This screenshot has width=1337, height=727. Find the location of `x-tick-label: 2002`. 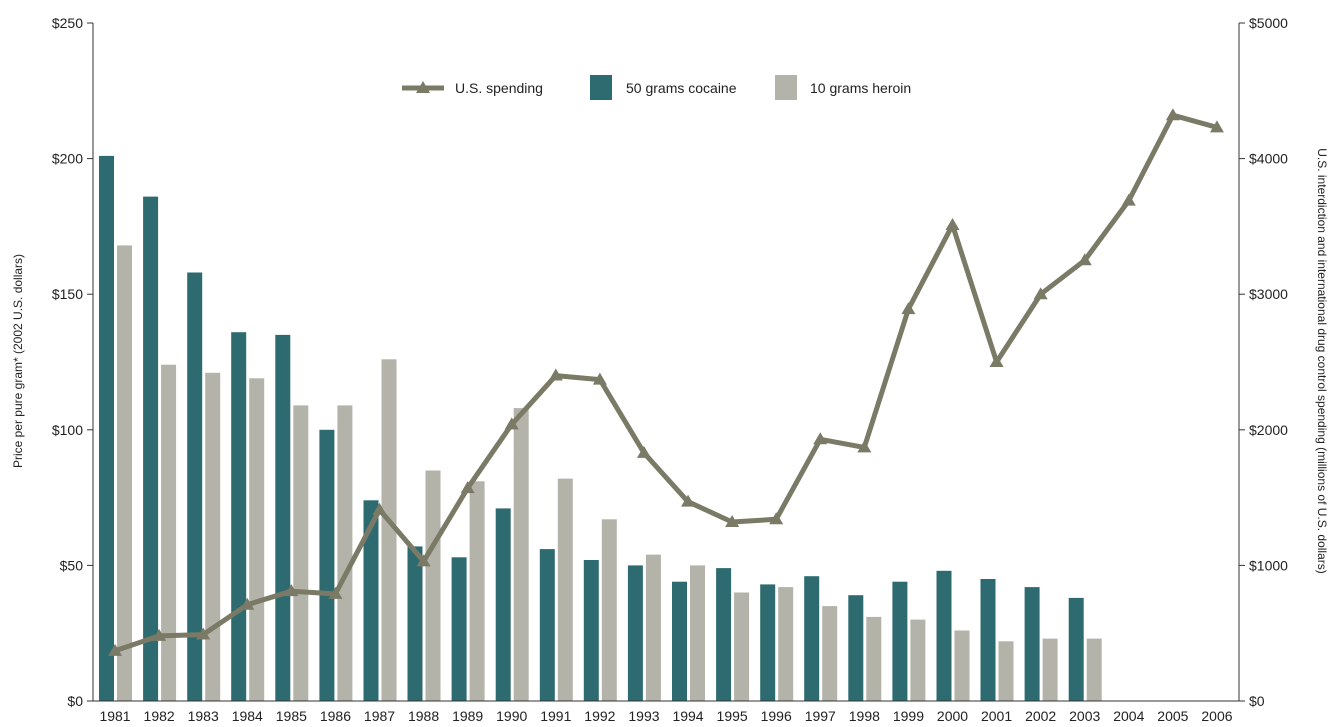

x-tick-label: 2002 is located at coordinates (1040, 716).